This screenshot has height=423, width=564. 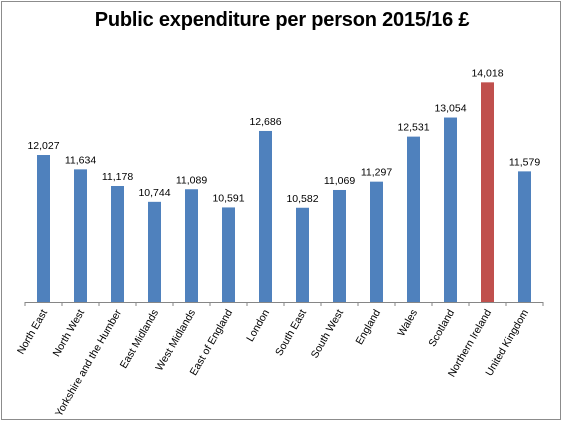 What do you see at coordinates (339, 245) in the screenshot?
I see `bar-south-west` at bounding box center [339, 245].